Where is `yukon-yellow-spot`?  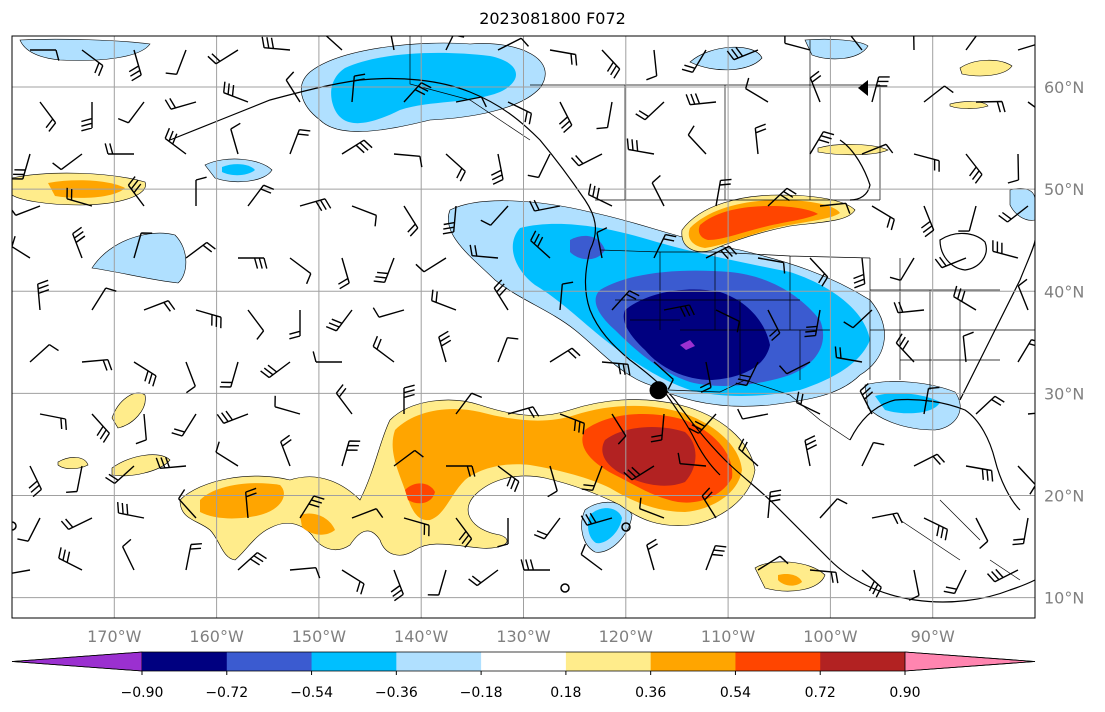 yukon-yellow-spot is located at coordinates (986, 68).